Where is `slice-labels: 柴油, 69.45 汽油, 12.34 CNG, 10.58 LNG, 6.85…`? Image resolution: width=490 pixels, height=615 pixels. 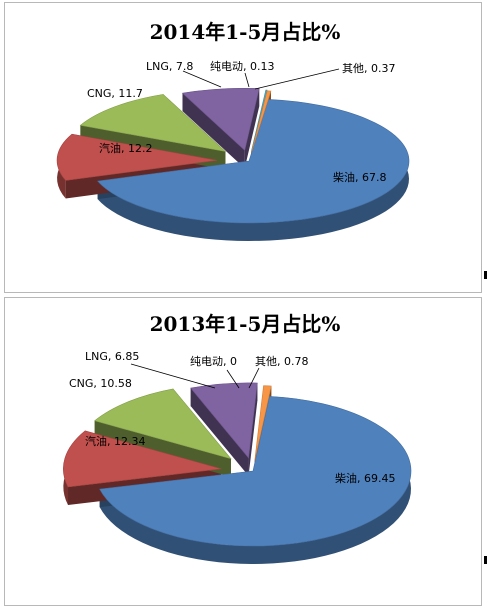 slice-labels: 柴油, 69.45 汽油, 12.34 CNG, 10.58 LNG, 6.85… is located at coordinates (232, 417).